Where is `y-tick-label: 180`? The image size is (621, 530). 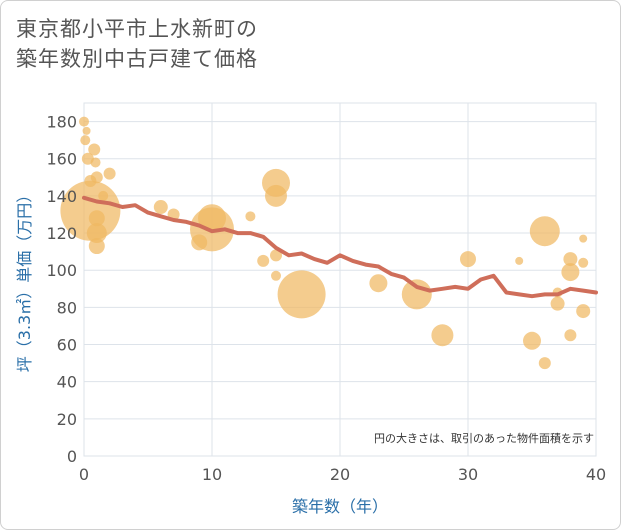 y-tick-label: 180 is located at coordinates (61, 122).